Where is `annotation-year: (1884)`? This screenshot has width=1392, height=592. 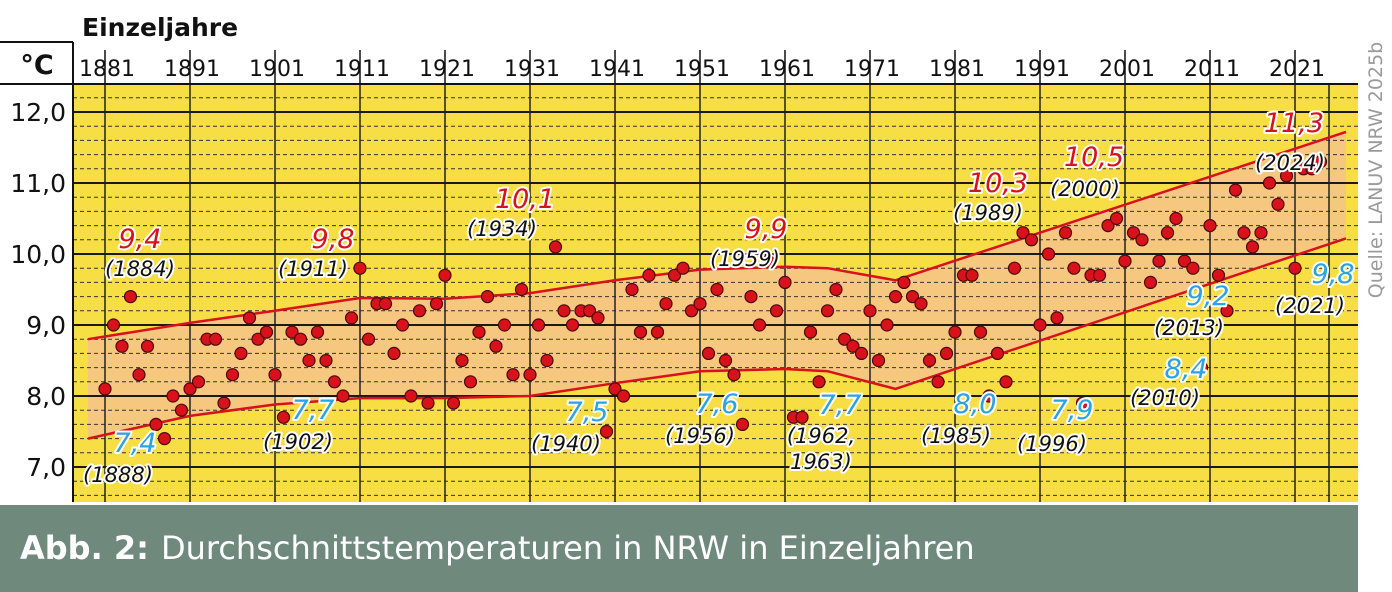 annotation-year: (1884) is located at coordinates (140, 269).